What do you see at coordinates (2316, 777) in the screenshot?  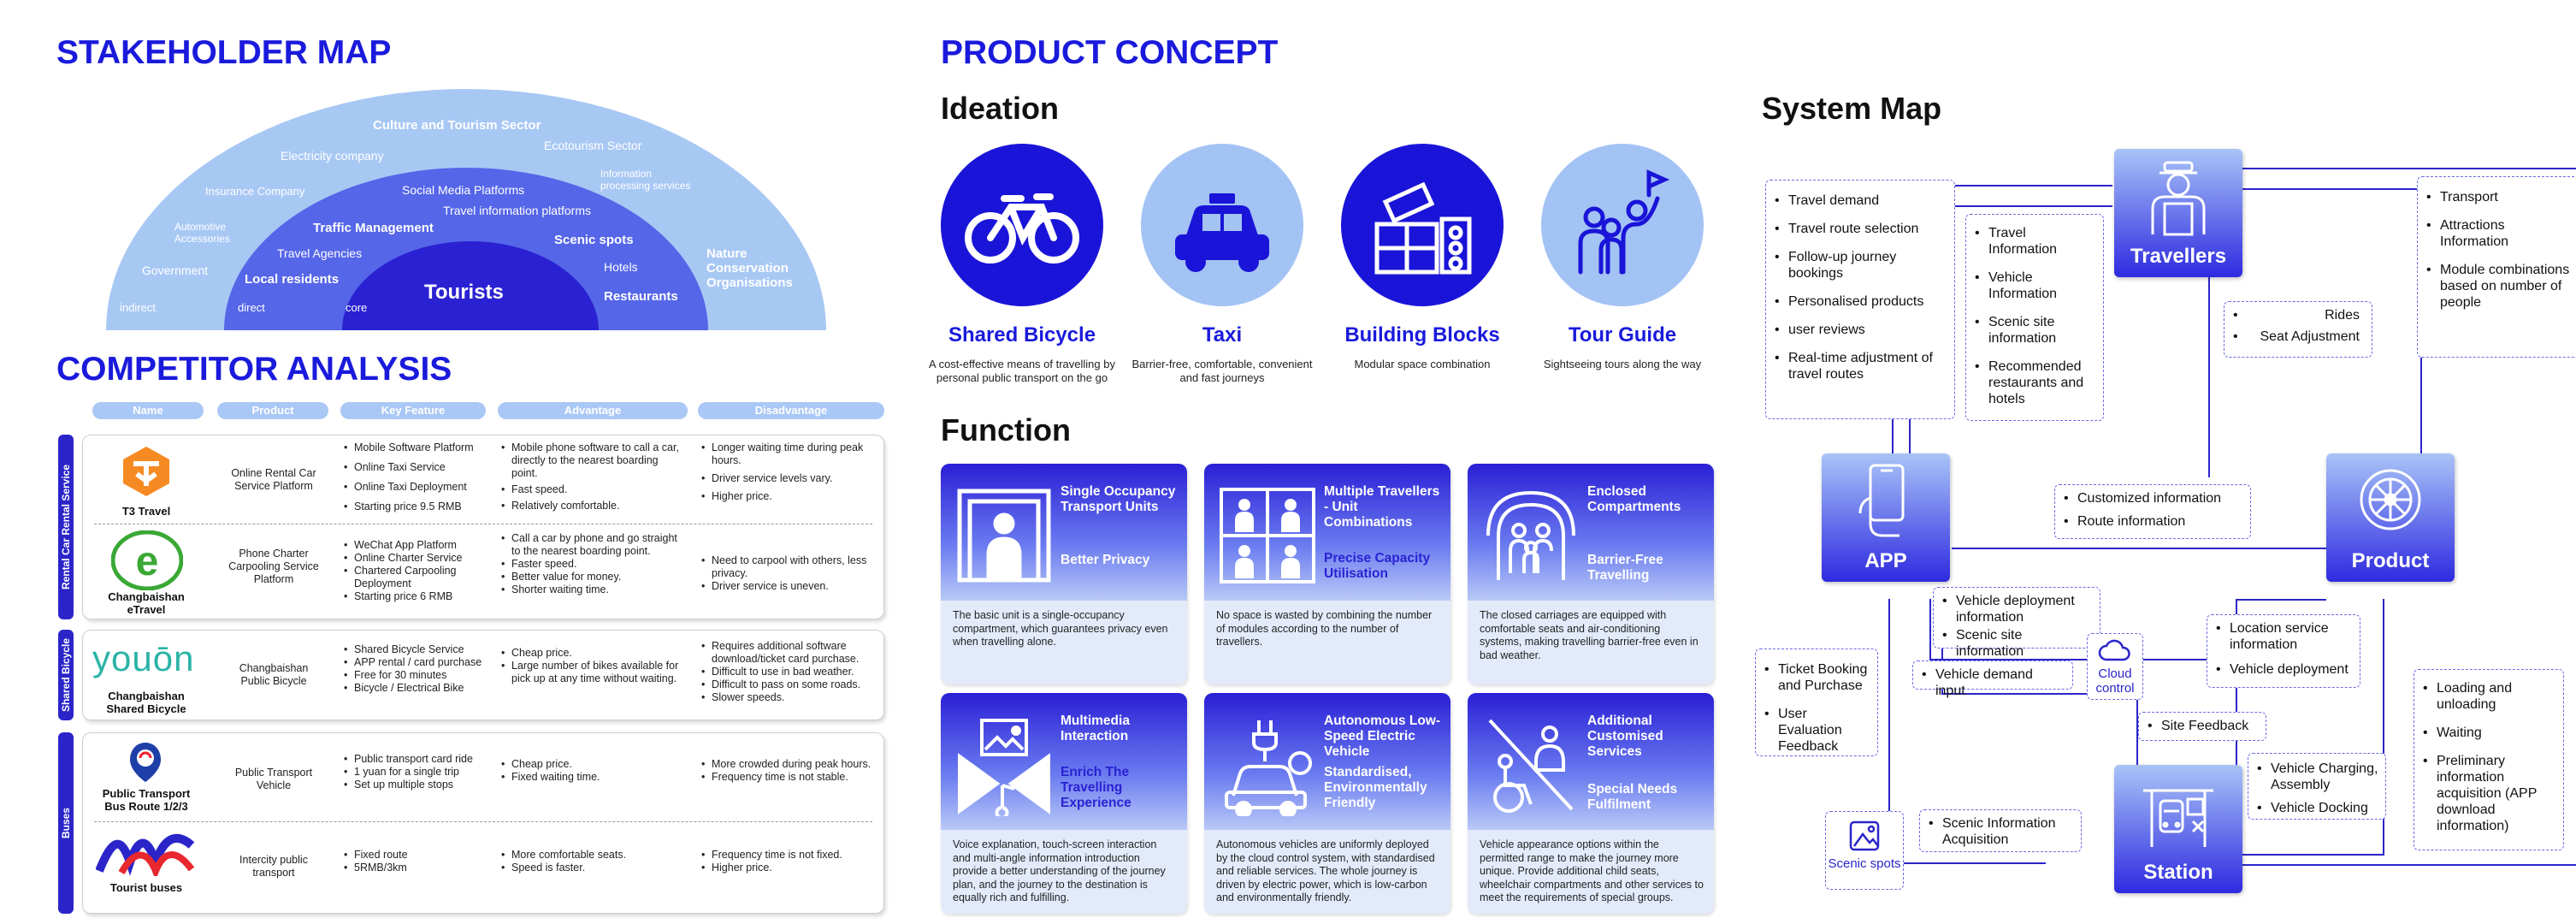 I see `system-item: Vehicle Charging, Assembly` at bounding box center [2316, 777].